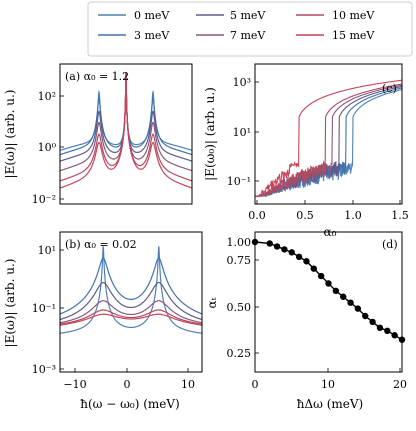 The height and width of the screenshot is (431, 416). I want to click on panel-c-annotation: (c), so click(389, 88).